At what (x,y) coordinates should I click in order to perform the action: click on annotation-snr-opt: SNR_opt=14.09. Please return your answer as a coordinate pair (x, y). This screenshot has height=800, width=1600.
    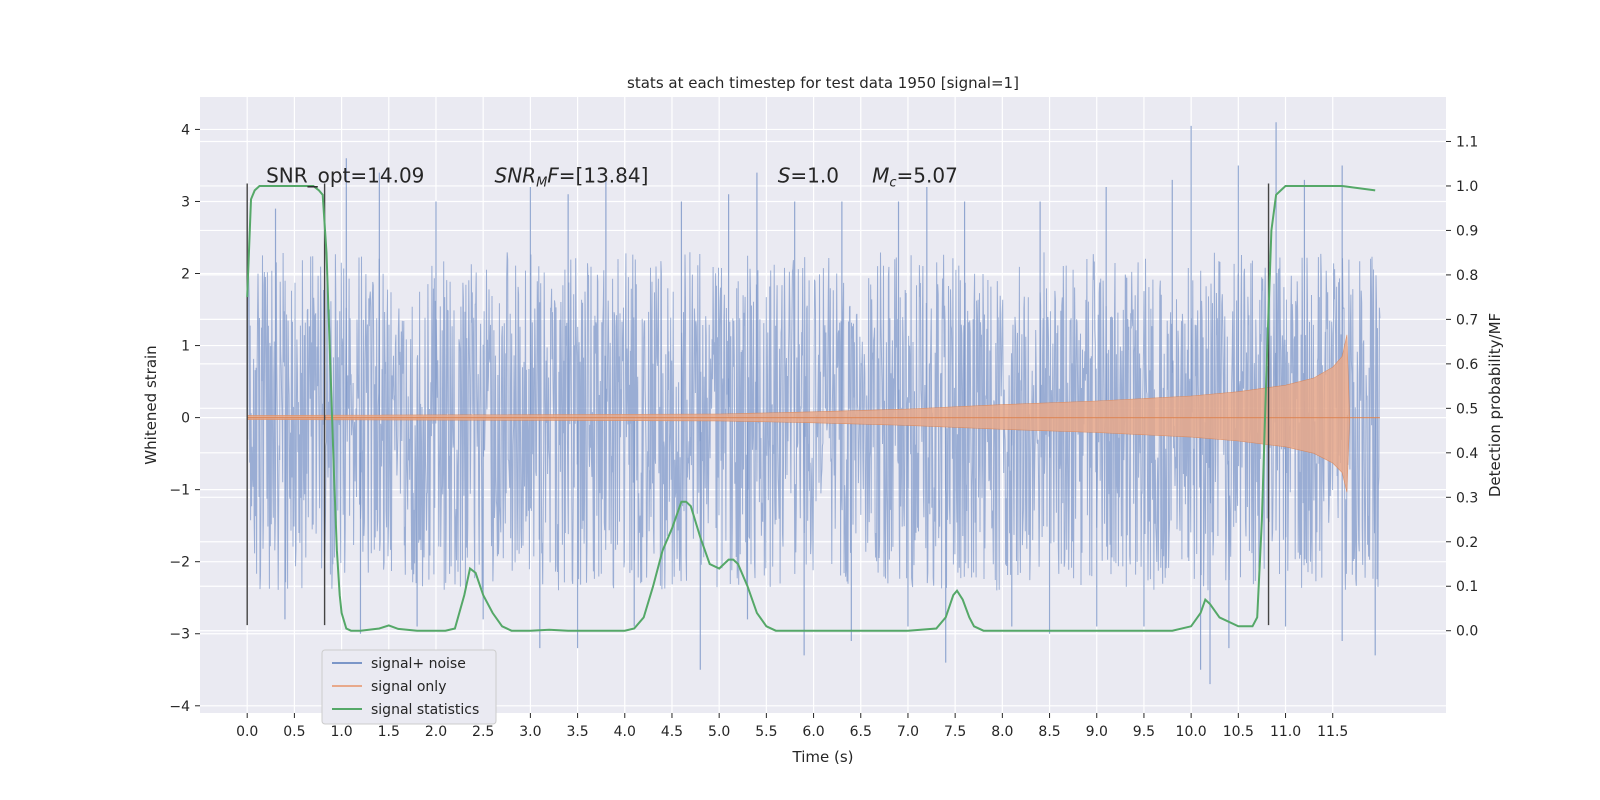
    Looking at the image, I should click on (345, 175).